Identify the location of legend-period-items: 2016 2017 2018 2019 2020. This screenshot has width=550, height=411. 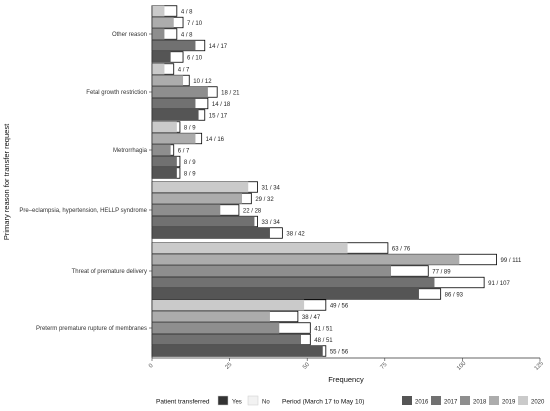
(473, 401).